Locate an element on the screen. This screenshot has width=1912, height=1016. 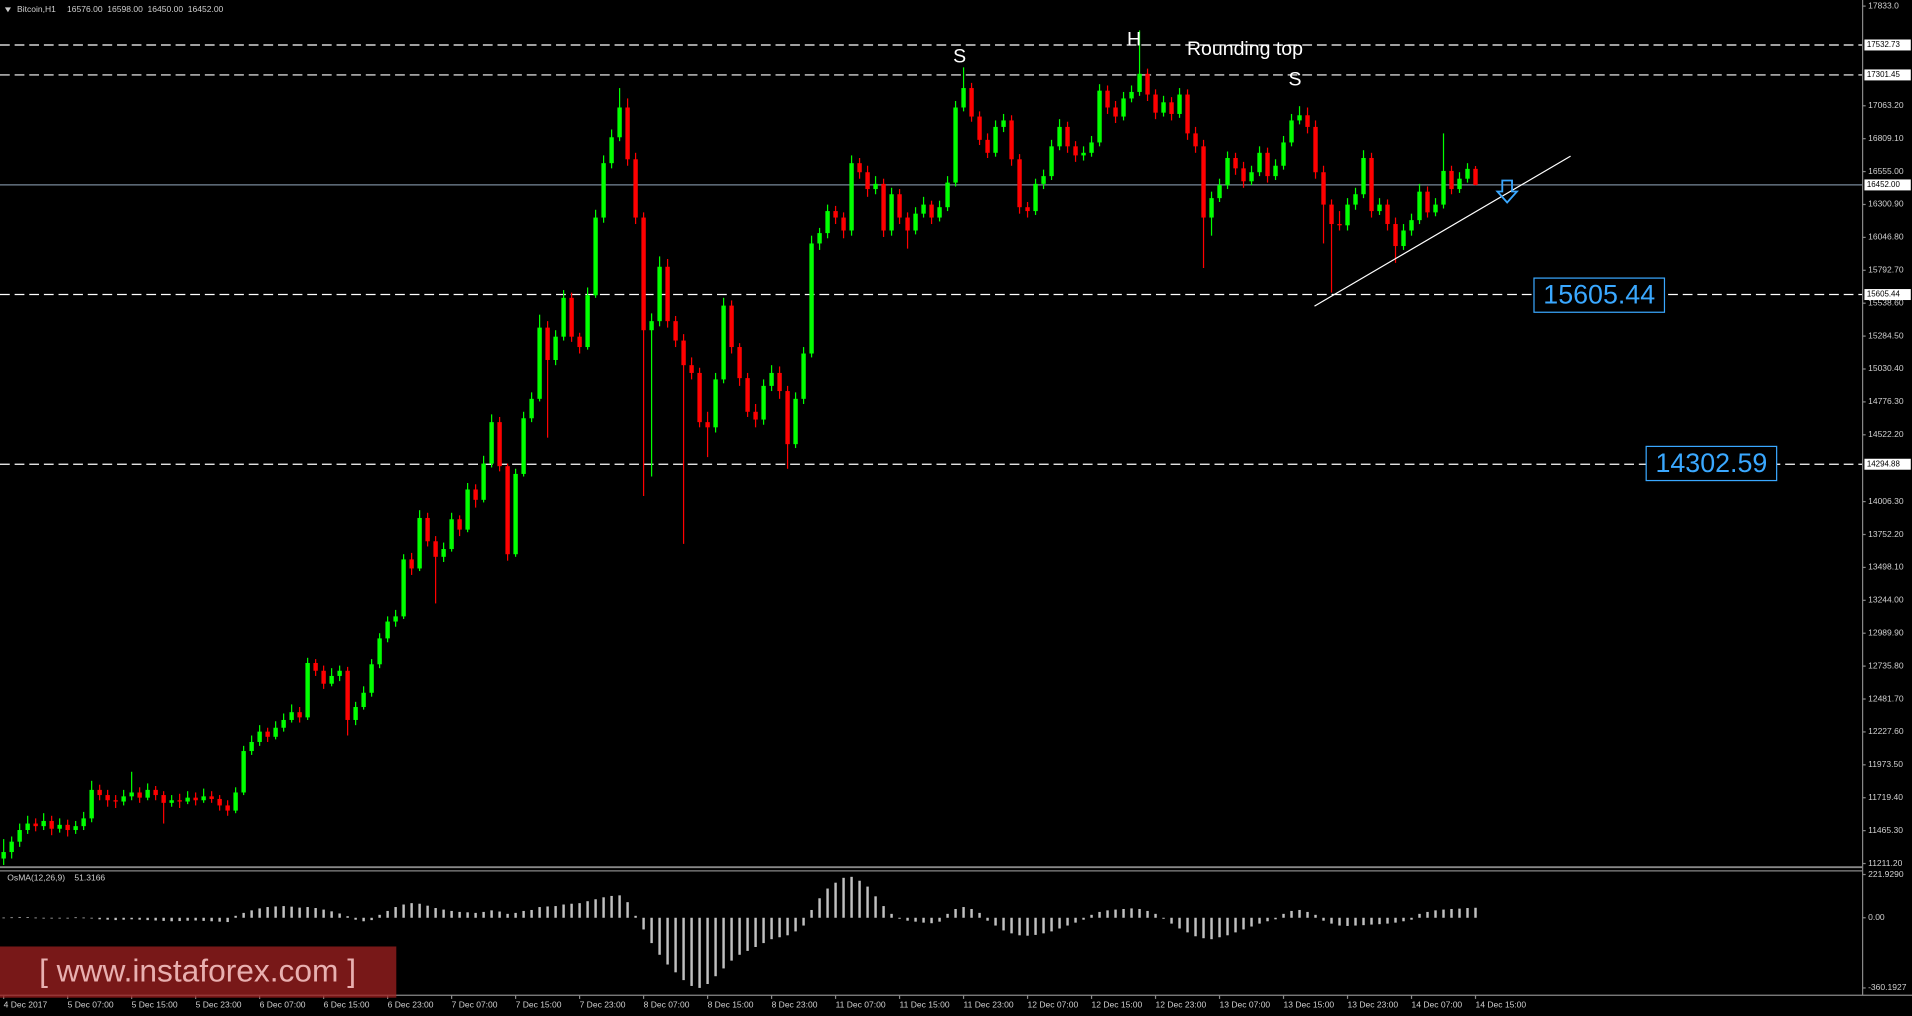
y-tick-label: 11211.20 is located at coordinates (1885, 863).